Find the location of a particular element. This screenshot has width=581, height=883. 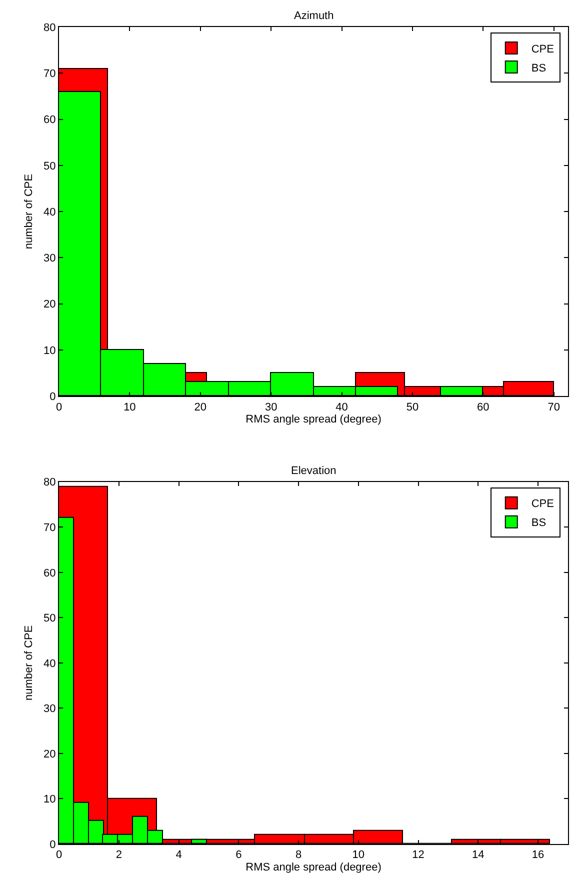

x-tick-label: 50 is located at coordinates (412, 407).